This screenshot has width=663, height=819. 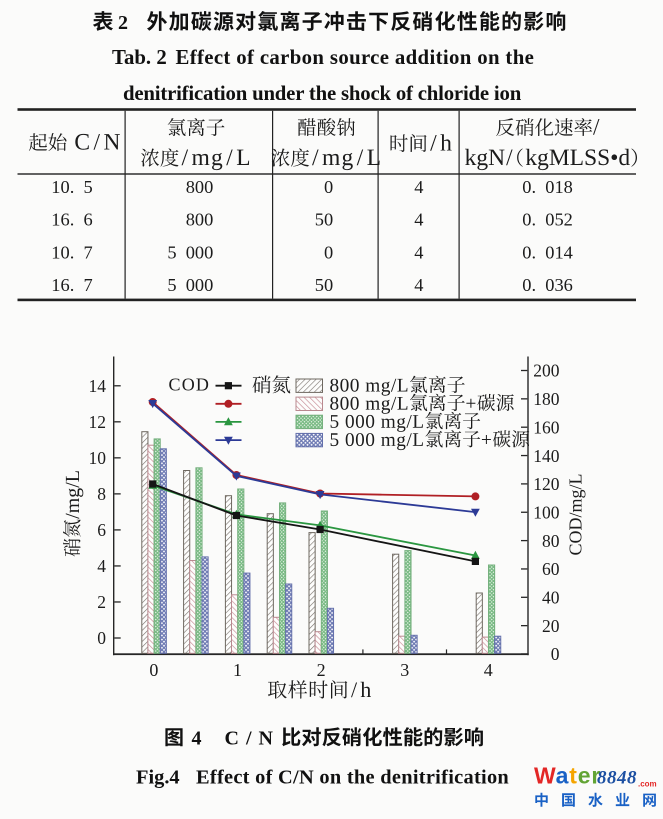 I want to click on svg-text: 80, so click(x=551, y=541).